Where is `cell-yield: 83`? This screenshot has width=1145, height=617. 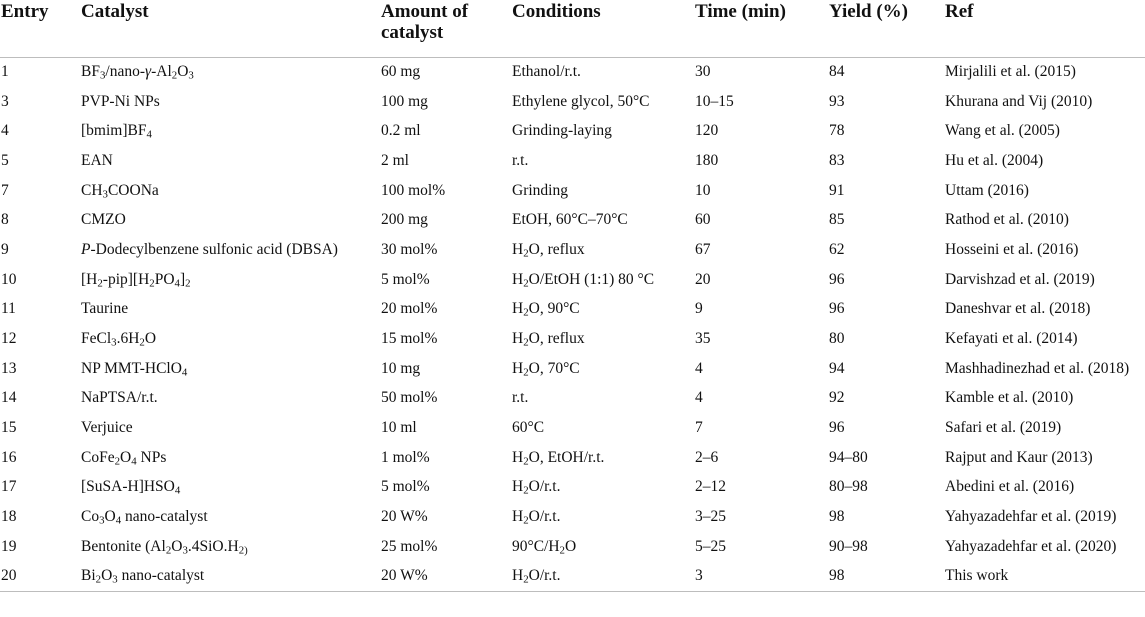
cell-yield: 83 is located at coordinates (837, 160).